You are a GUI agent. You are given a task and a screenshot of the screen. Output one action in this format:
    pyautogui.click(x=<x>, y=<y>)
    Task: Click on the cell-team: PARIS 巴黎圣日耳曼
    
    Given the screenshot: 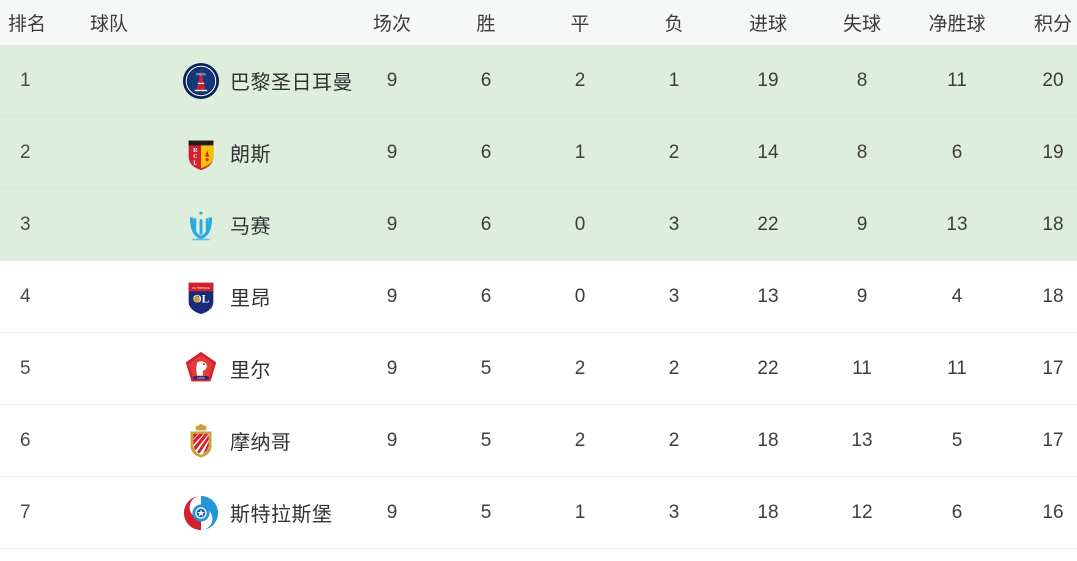 What is the action you would take?
    pyautogui.click(x=221, y=81)
    